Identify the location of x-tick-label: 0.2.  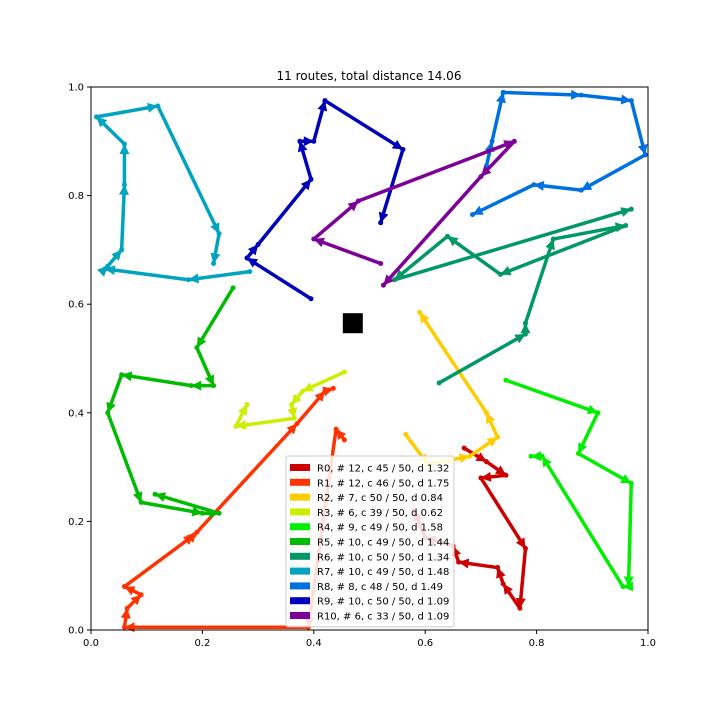
(202, 643).